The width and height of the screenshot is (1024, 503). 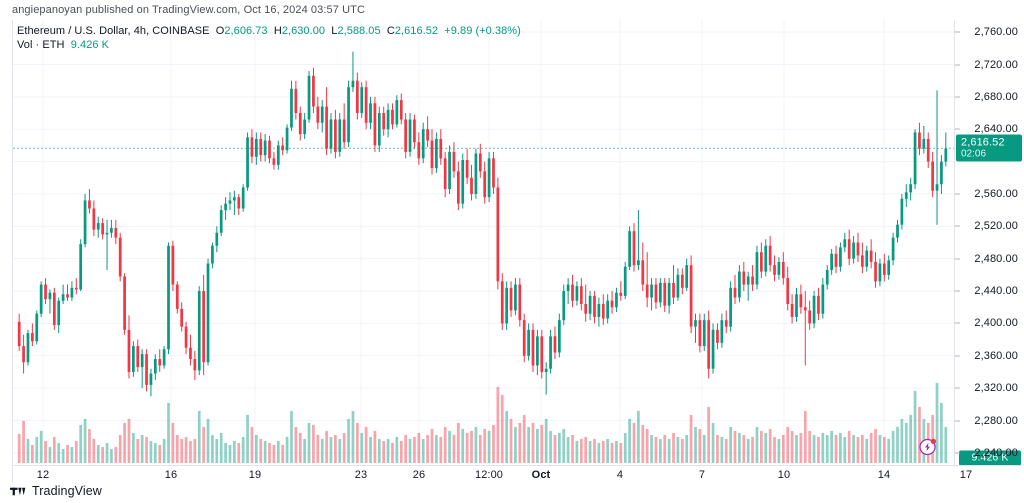 What do you see at coordinates (933, 441) in the screenshot?
I see `notification-dot-icon` at bounding box center [933, 441].